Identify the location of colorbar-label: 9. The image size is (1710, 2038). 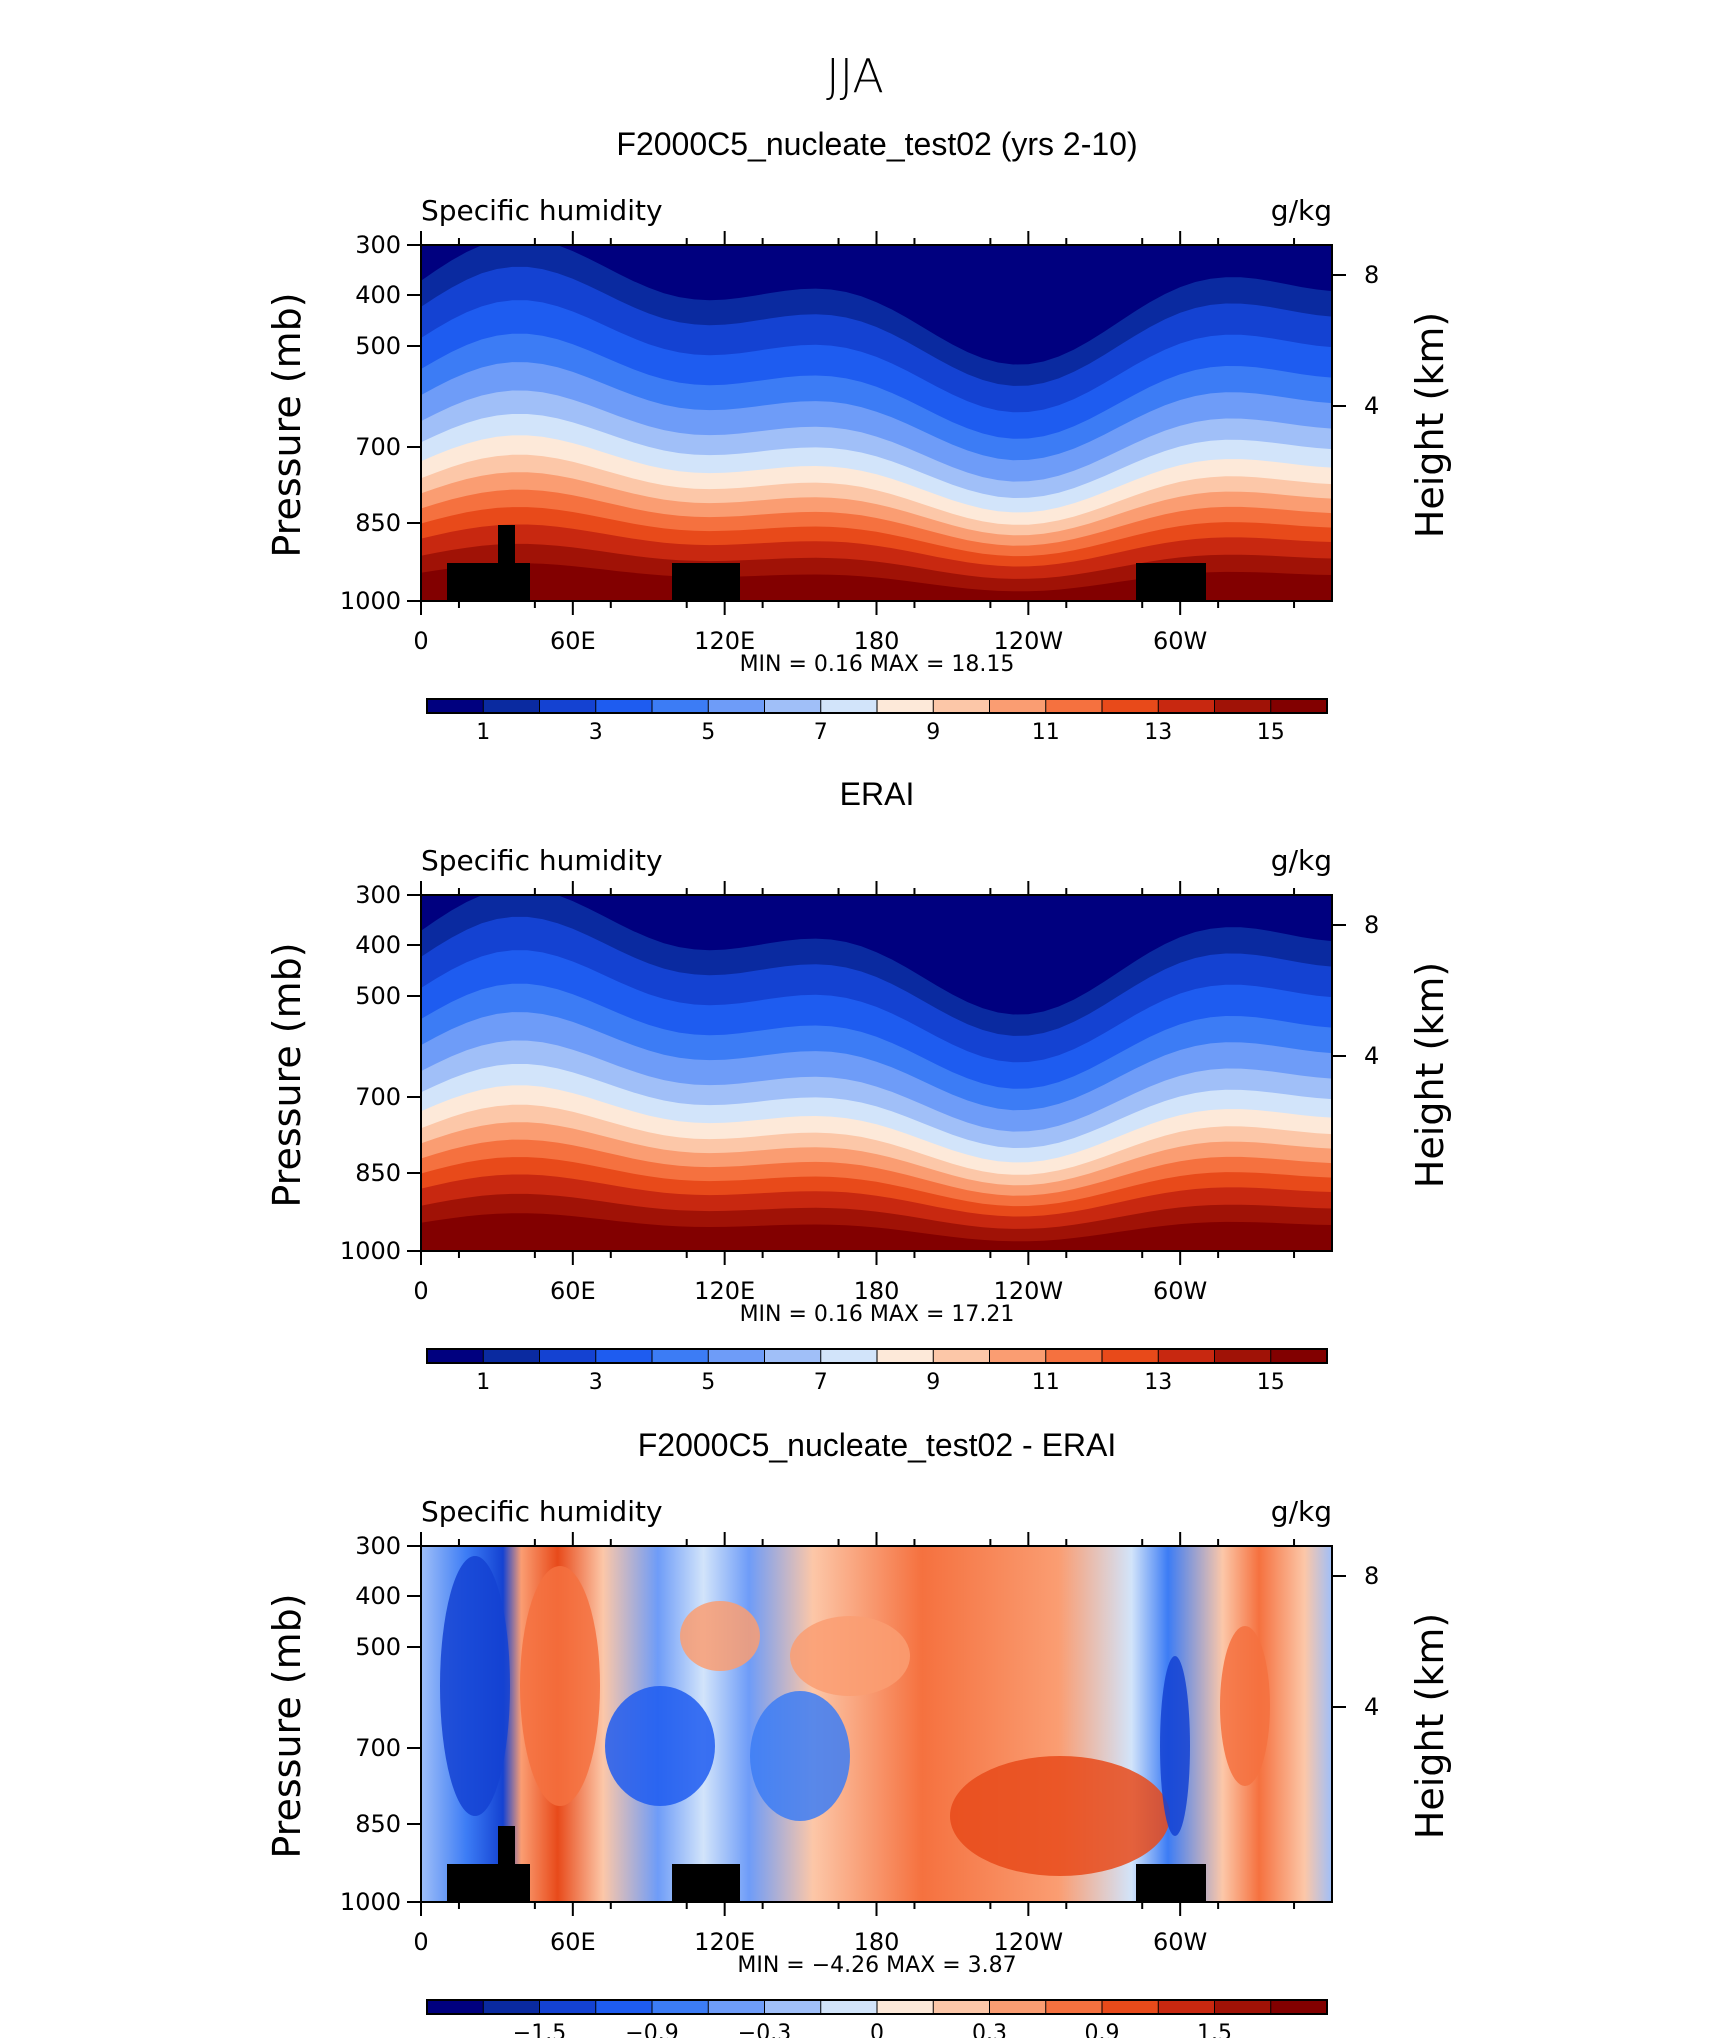
(933, 732).